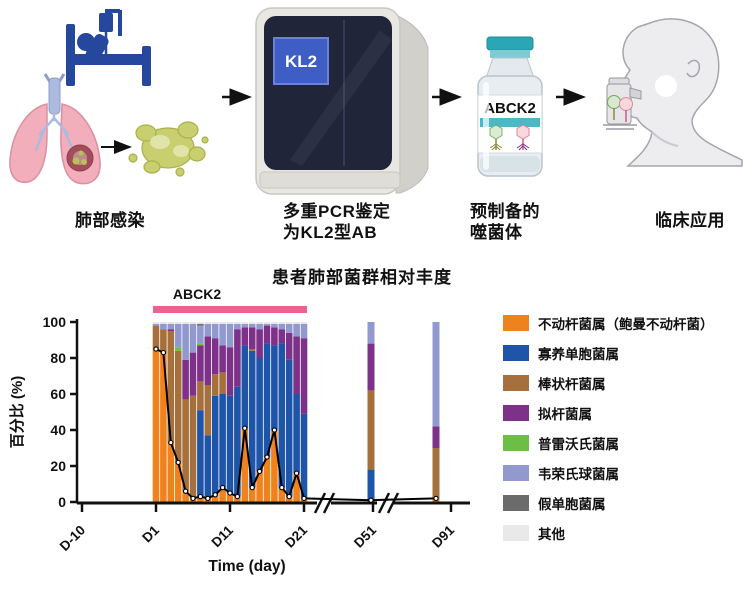 This screenshot has width=755, height=592. I want to click on vial-label-text: ABCK2, so click(510, 108).